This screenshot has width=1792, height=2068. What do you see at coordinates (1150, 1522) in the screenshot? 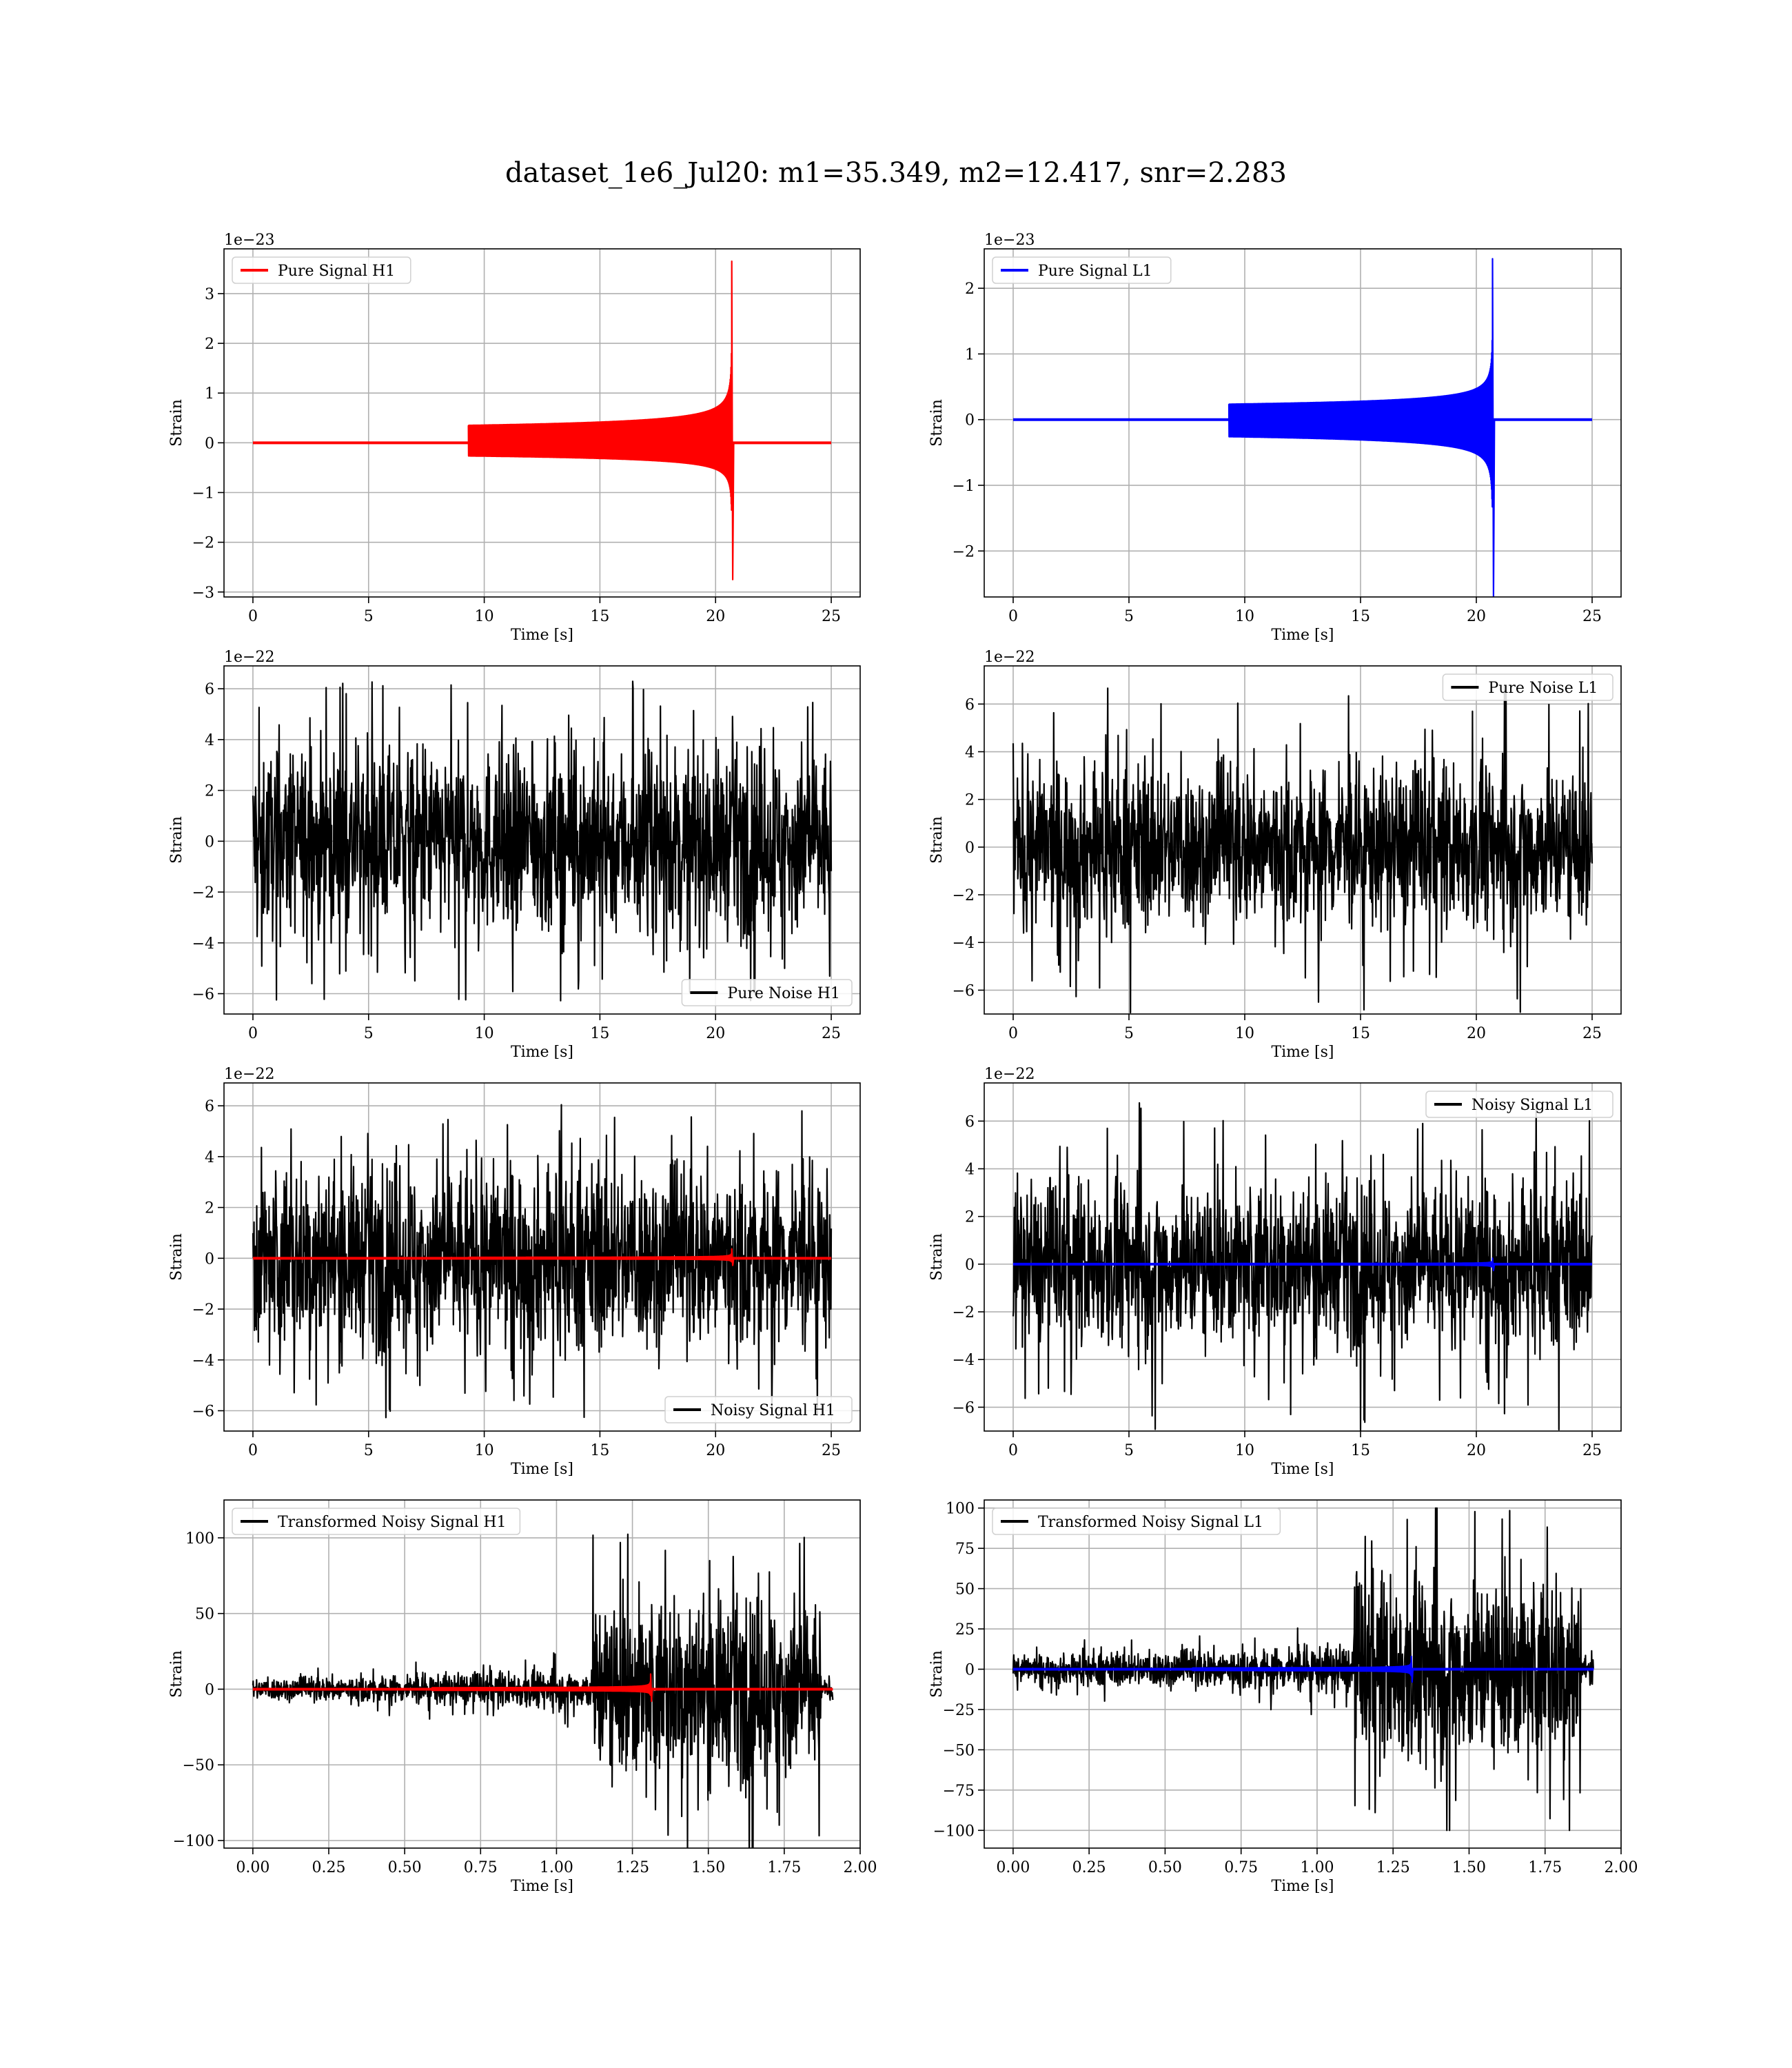
I see `legend-label: Transformed Noisy Signal L1` at bounding box center [1150, 1522].